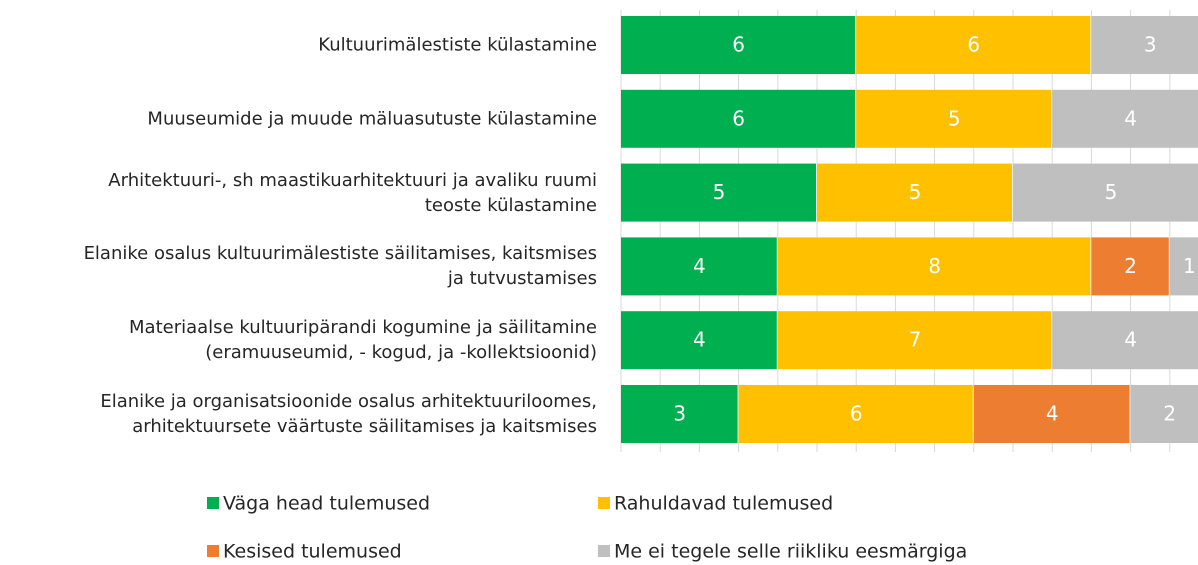 This screenshot has width=1198, height=565. What do you see at coordinates (312, 552) in the screenshot?
I see `legend-label: Kesised tulemused` at bounding box center [312, 552].